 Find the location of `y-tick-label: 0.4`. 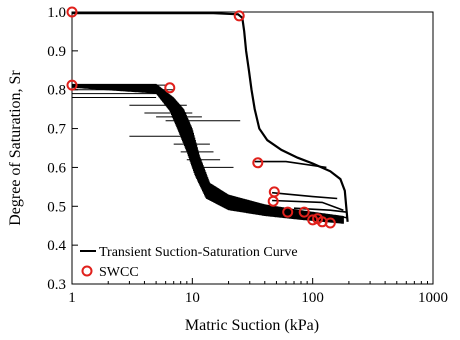

y-tick-label: 0.4 is located at coordinates (56, 246).